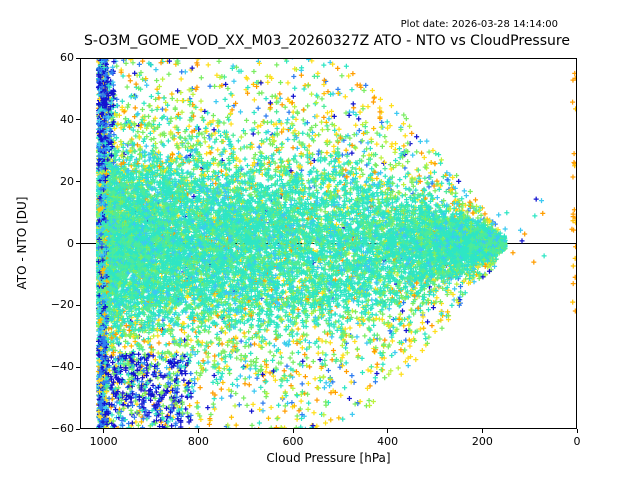 Image resolution: width=640 pixels, height=480 pixels. What do you see at coordinates (328, 458) in the screenshot?
I see `x-axis-label: Cloud Pressure [hPa]` at bounding box center [328, 458].